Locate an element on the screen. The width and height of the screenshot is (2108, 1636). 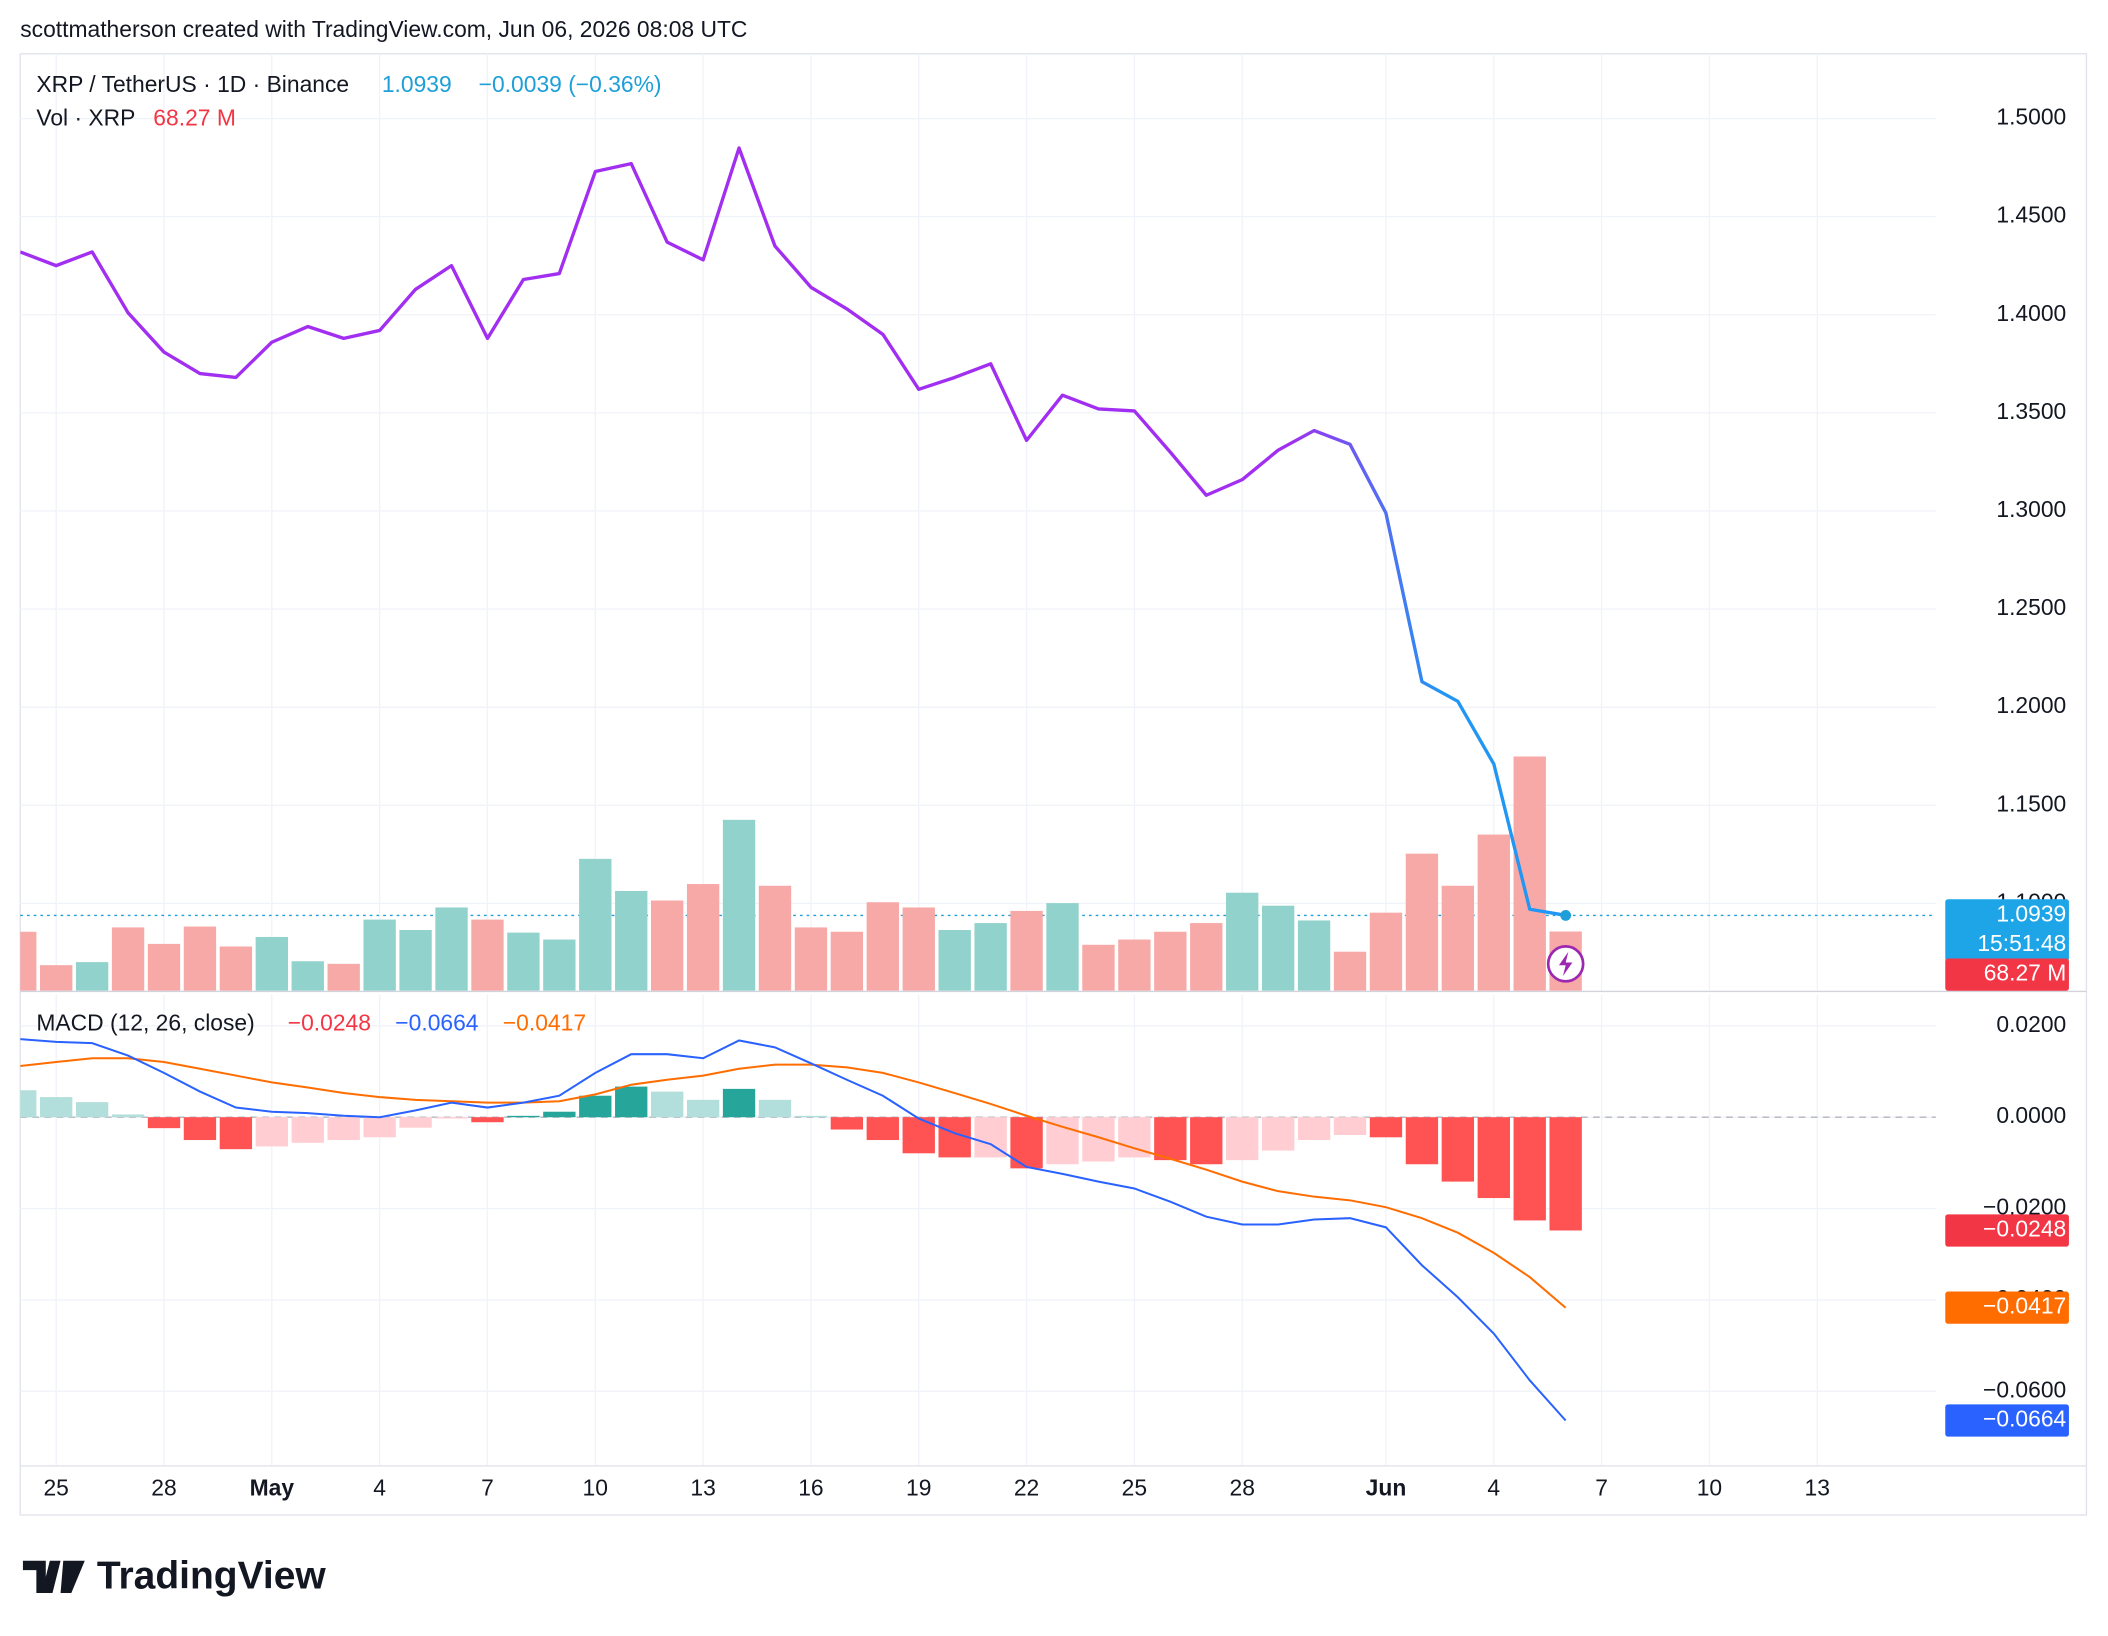
x-tick-label: 28 is located at coordinates (1241, 1488).